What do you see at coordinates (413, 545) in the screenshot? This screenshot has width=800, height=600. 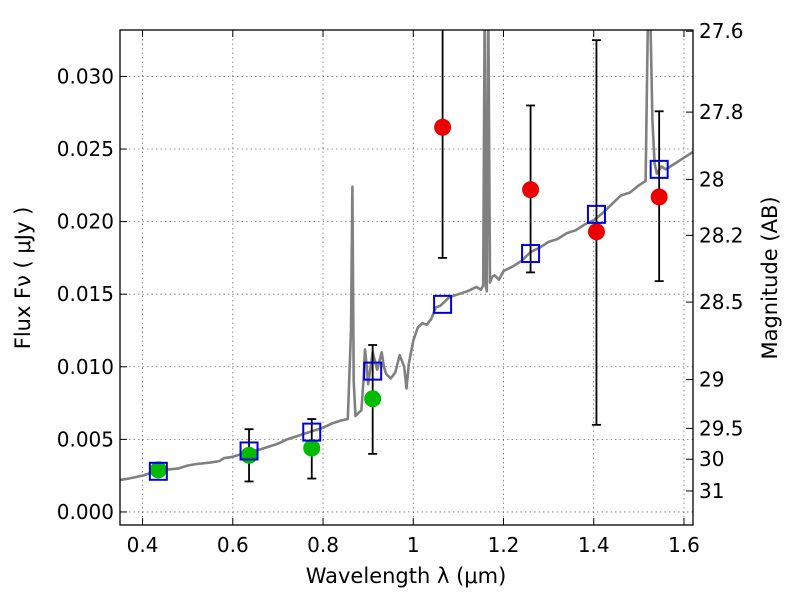 I see `x-tick-label: 1` at bounding box center [413, 545].